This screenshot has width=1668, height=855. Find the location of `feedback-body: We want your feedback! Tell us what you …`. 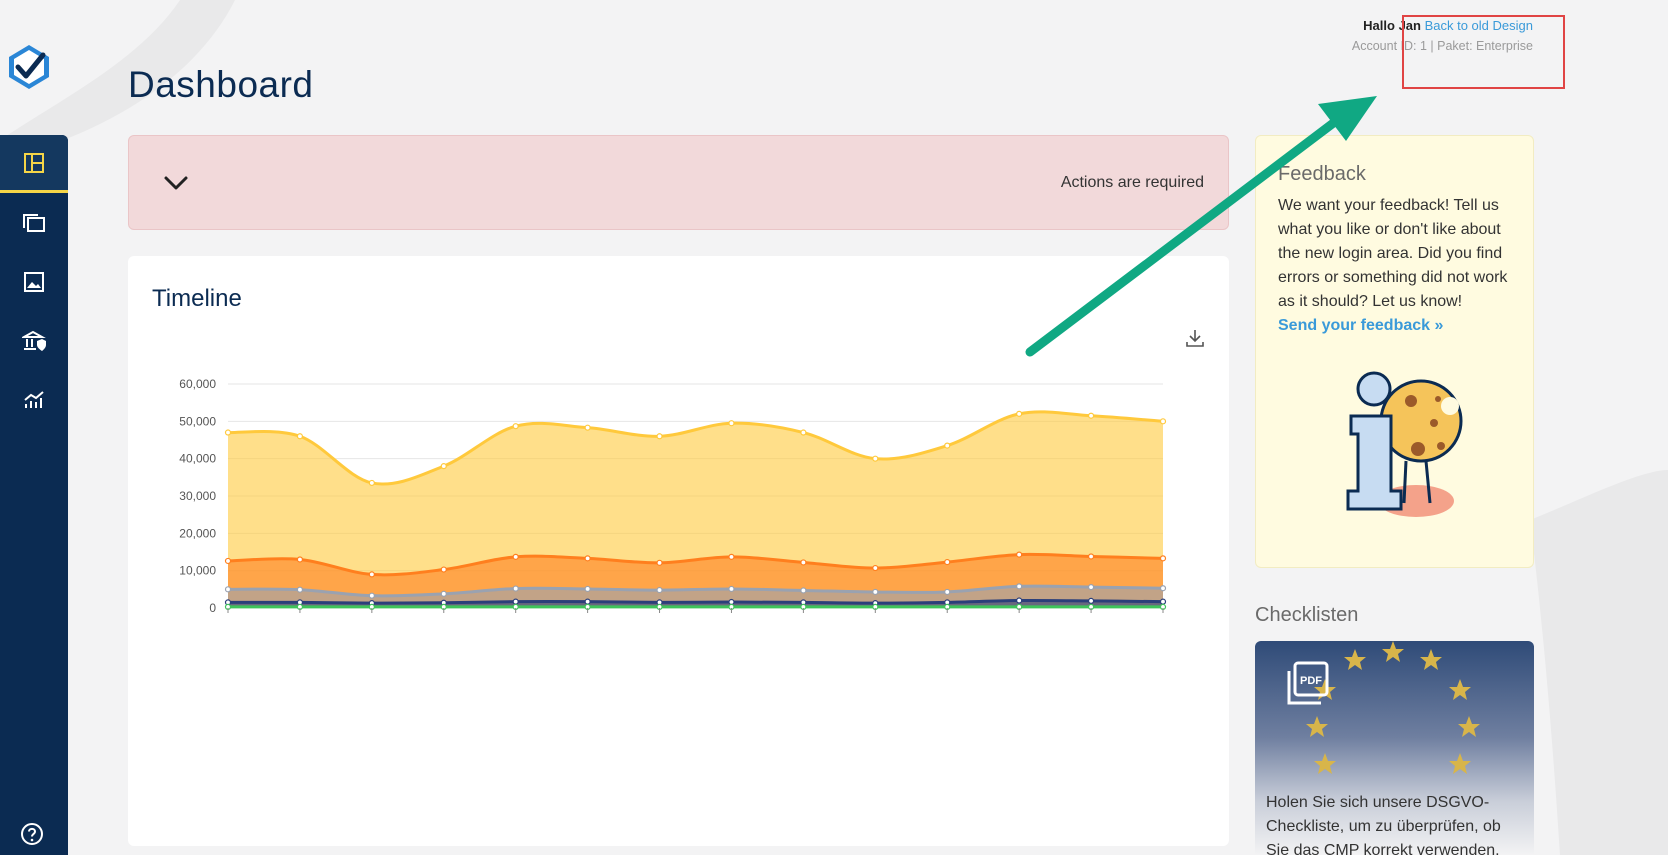

feedback-body: We want your feedback! Tell us what you … is located at coordinates (1398, 266).